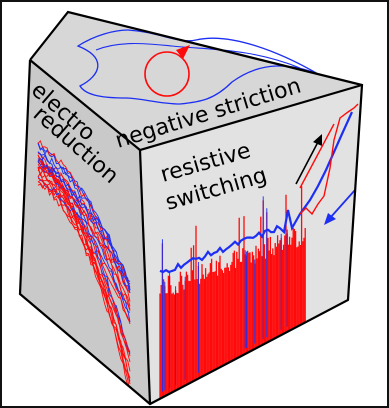  Describe the element at coordinates (308, 159) in the screenshot. I see `black-up-arrow-icon` at that location.